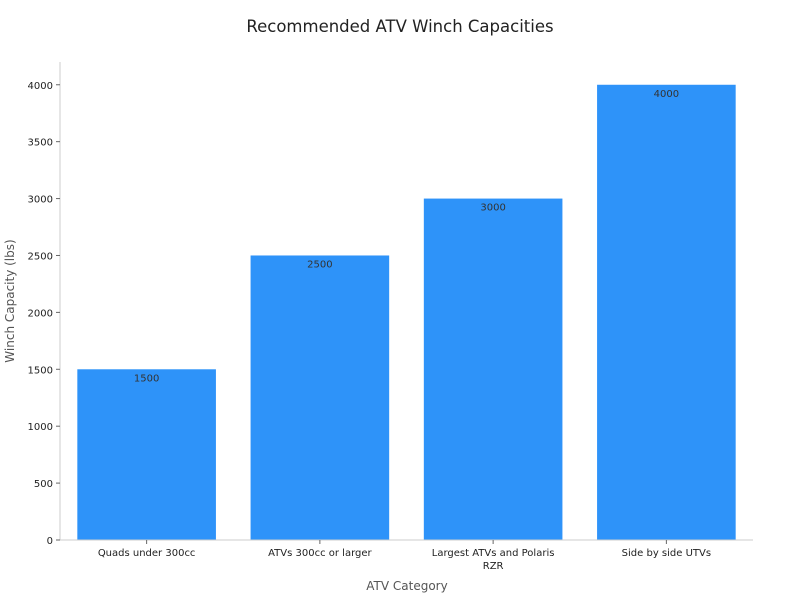 The image size is (800, 604). What do you see at coordinates (147, 553) in the screenshot?
I see `x-tick-label: Quads under 300cc` at bounding box center [147, 553].